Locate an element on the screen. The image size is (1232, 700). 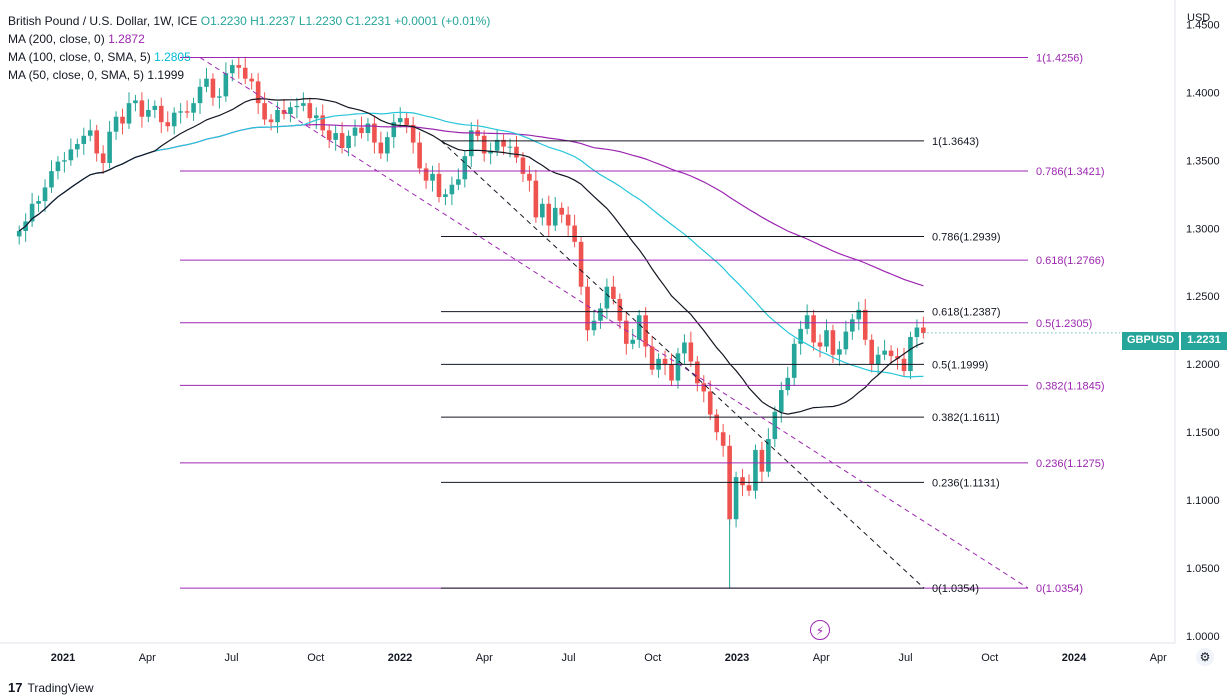
lightning-icon: ⚡ is located at coordinates (820, 630).